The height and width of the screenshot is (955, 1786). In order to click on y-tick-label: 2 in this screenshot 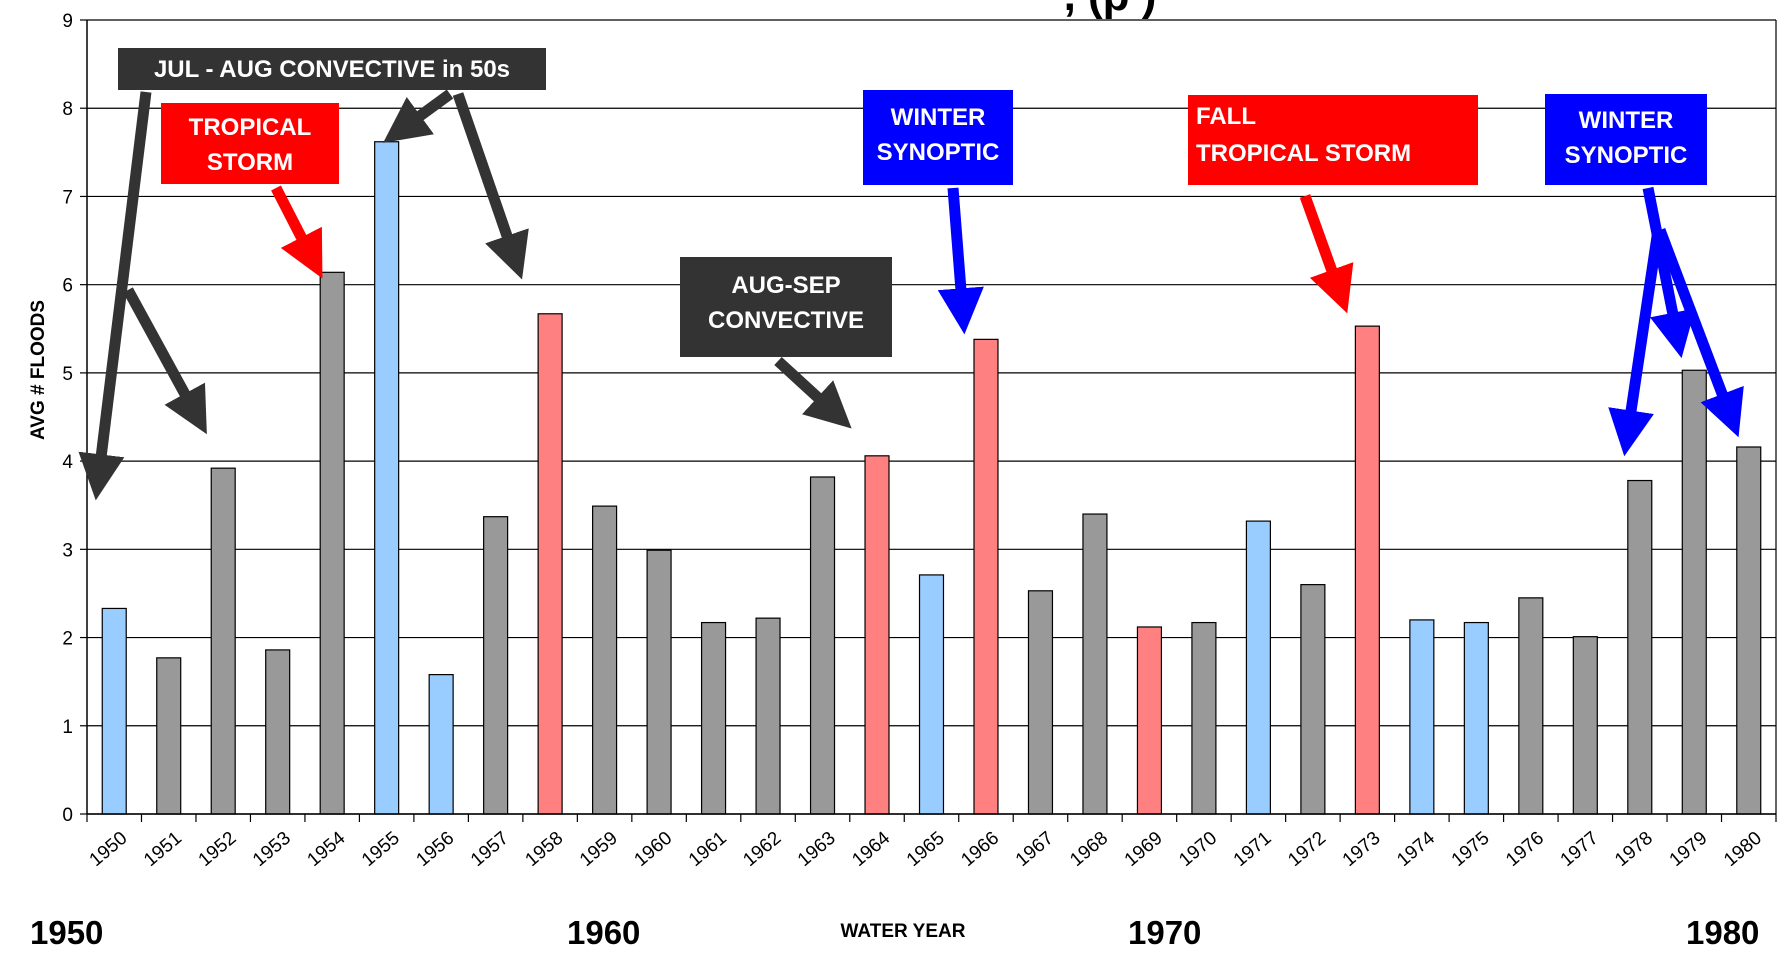, I will do `click(67, 639)`.